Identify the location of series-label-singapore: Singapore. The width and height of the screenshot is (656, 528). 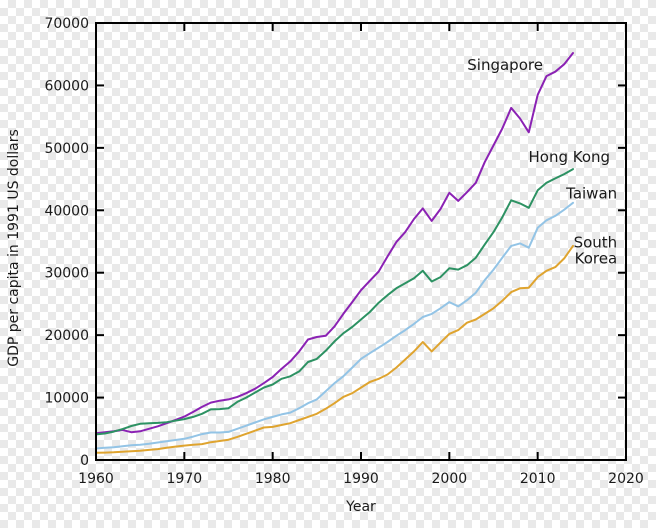
(505, 65).